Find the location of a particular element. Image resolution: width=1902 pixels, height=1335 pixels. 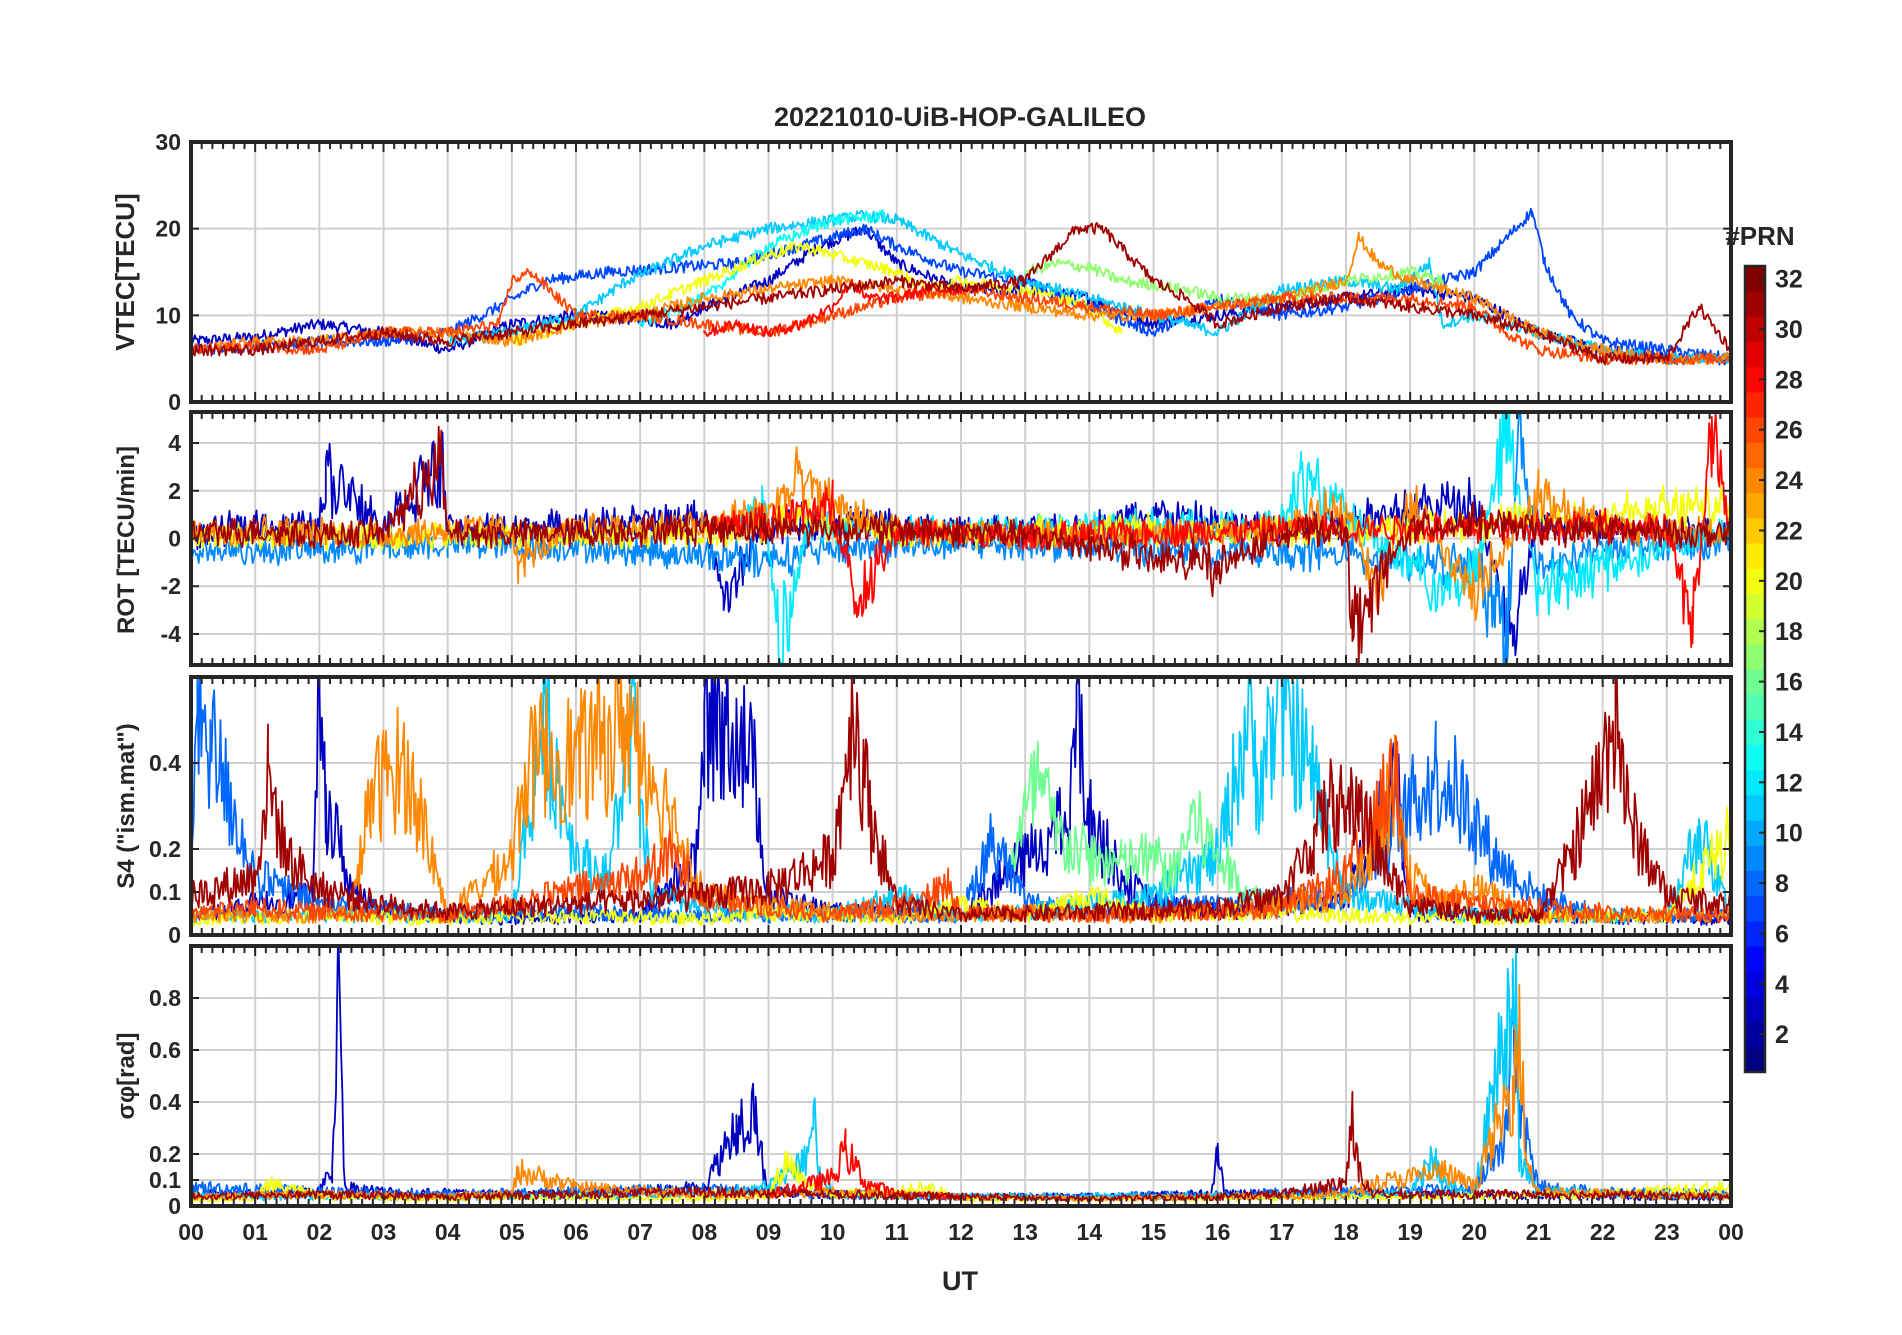

x-tick-label: 16 is located at coordinates (1218, 1232).